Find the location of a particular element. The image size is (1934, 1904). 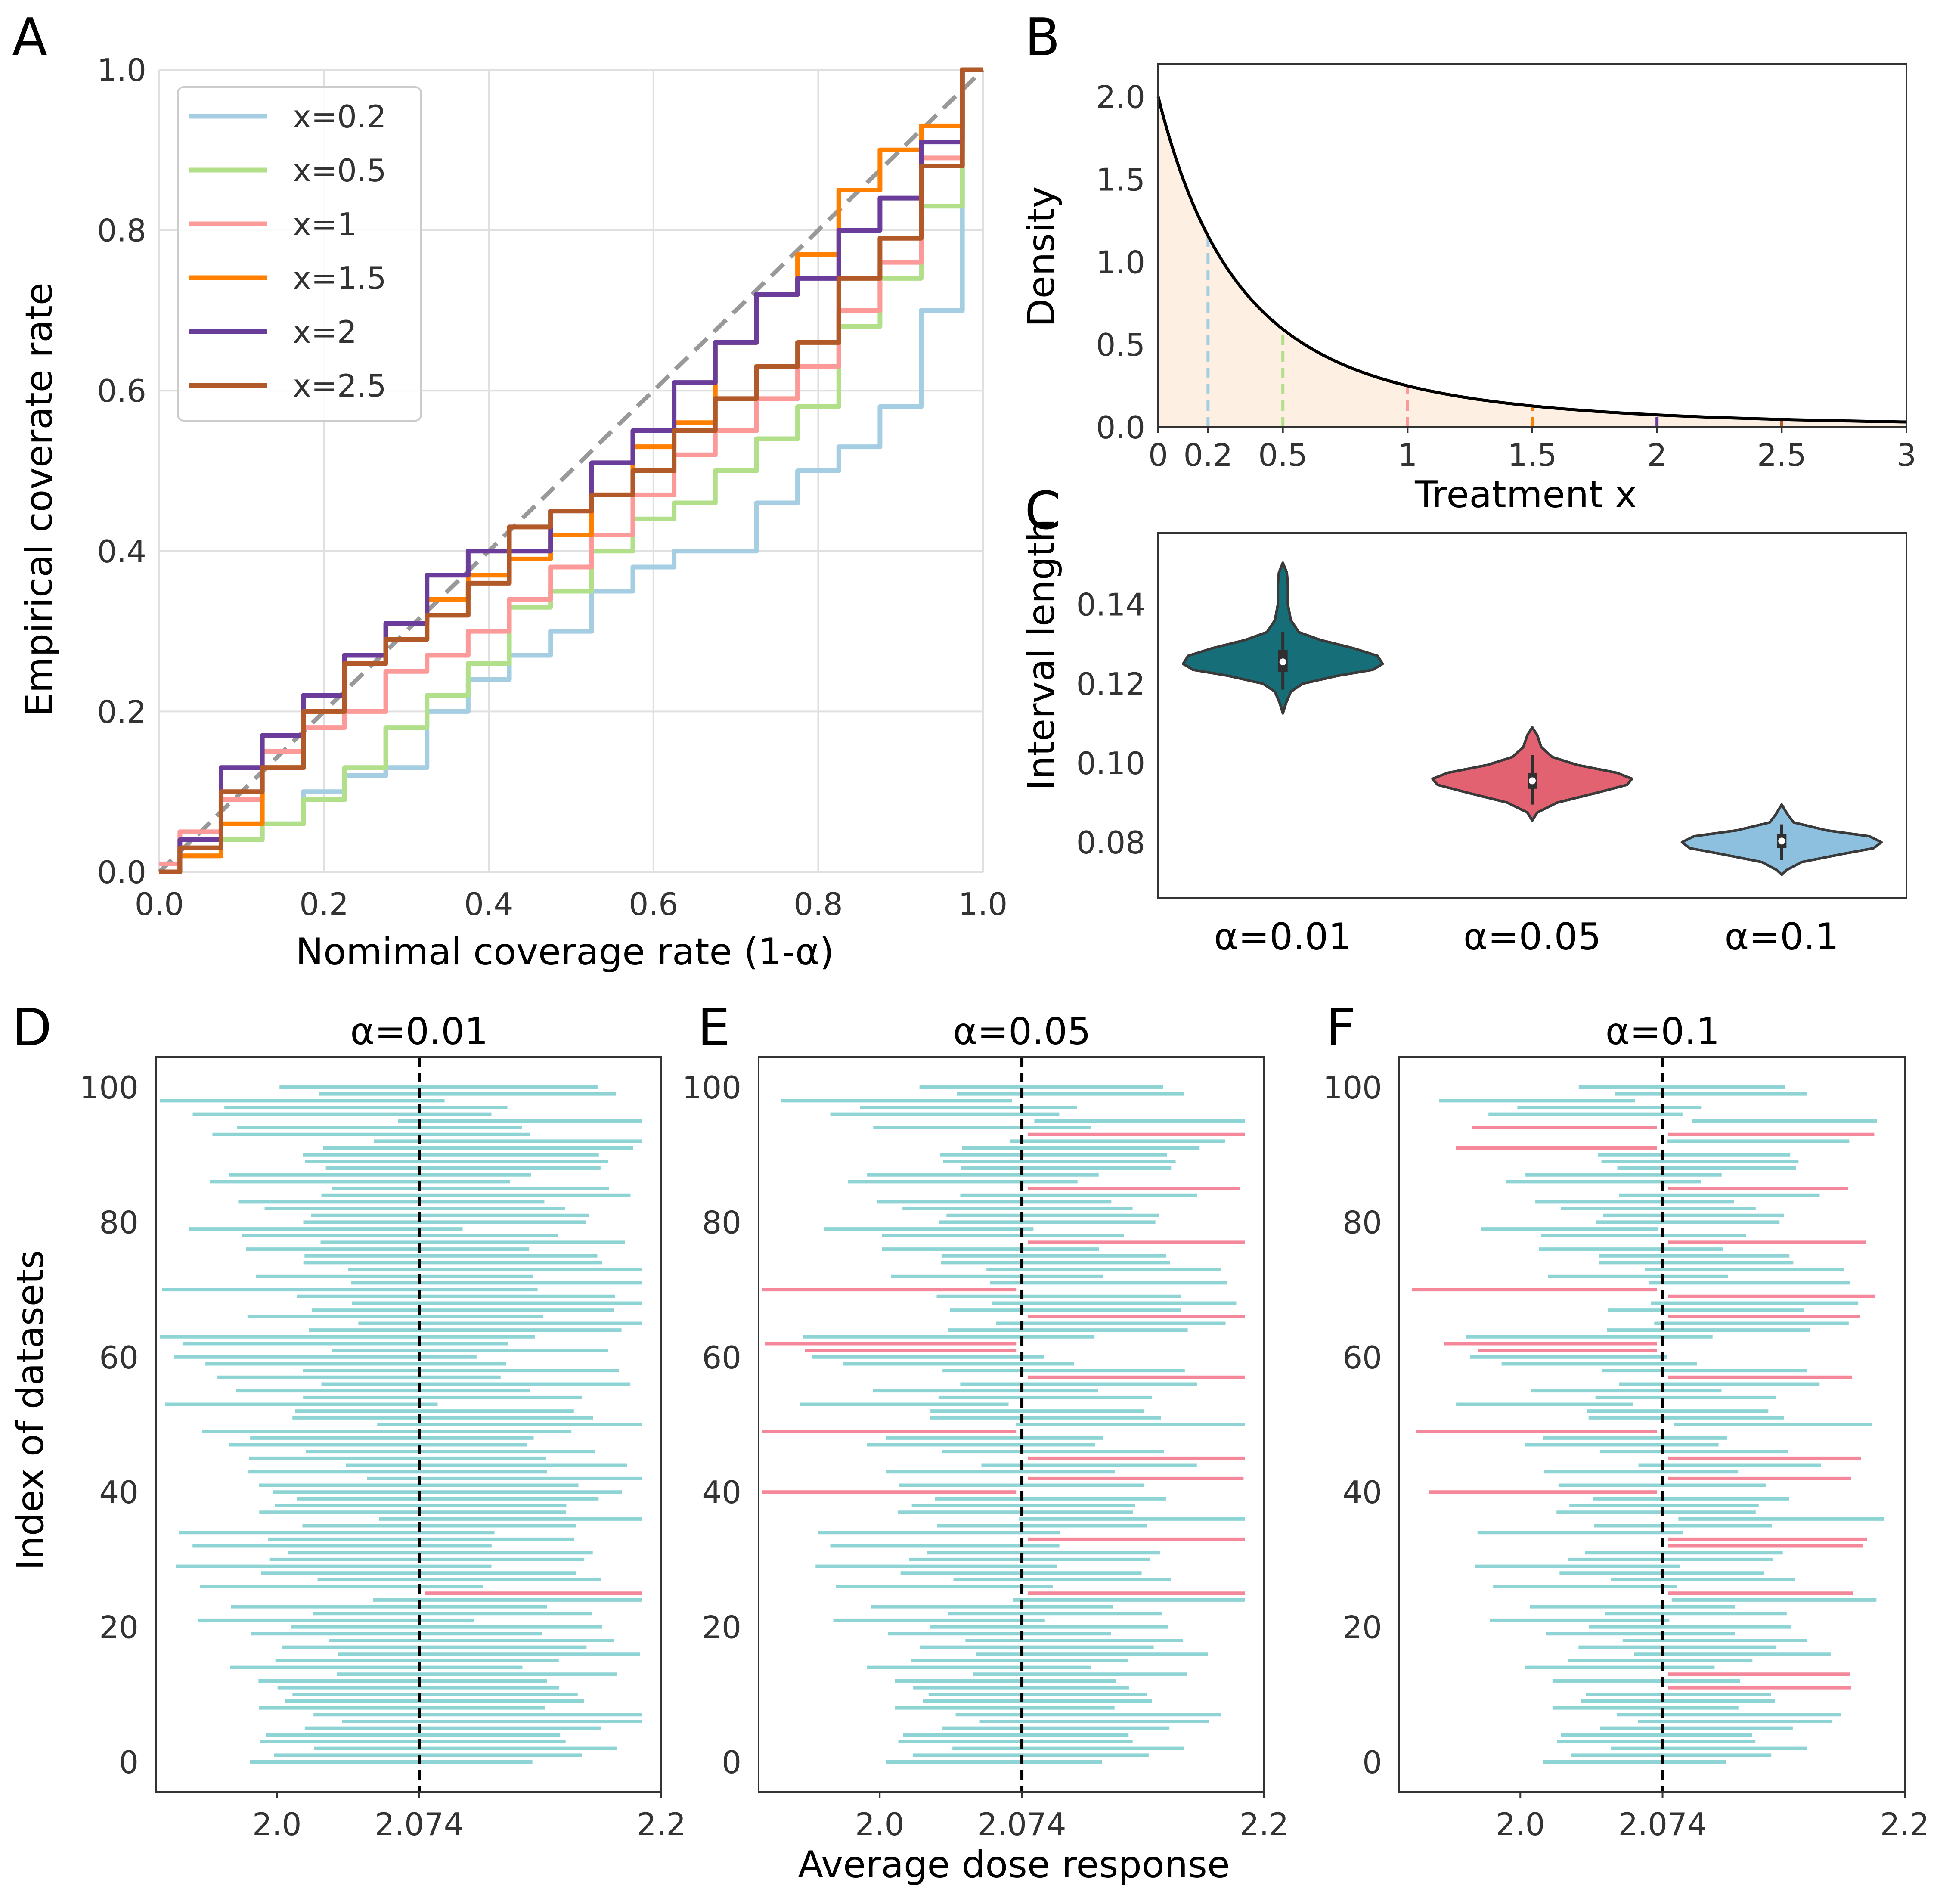

panel-a-legend-label: x=1.5 is located at coordinates (339, 278).